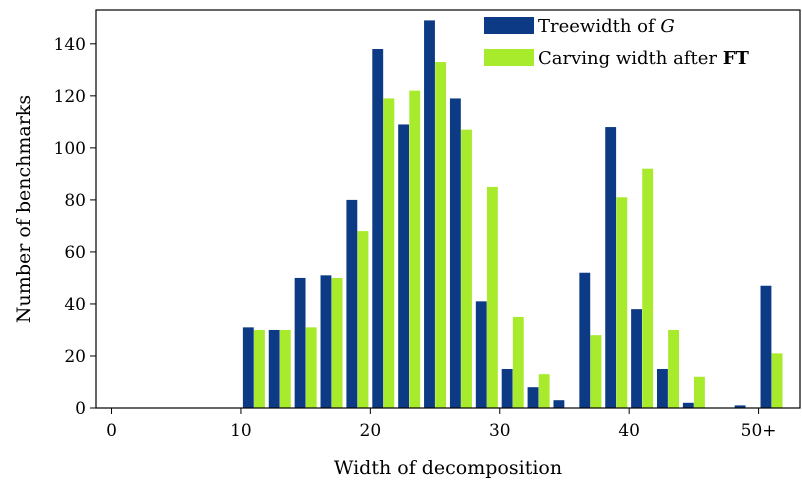 Image resolution: width=802 pixels, height=481 pixels. Describe the element at coordinates (80, 409) in the screenshot. I see `y-tick-label: 0` at that location.